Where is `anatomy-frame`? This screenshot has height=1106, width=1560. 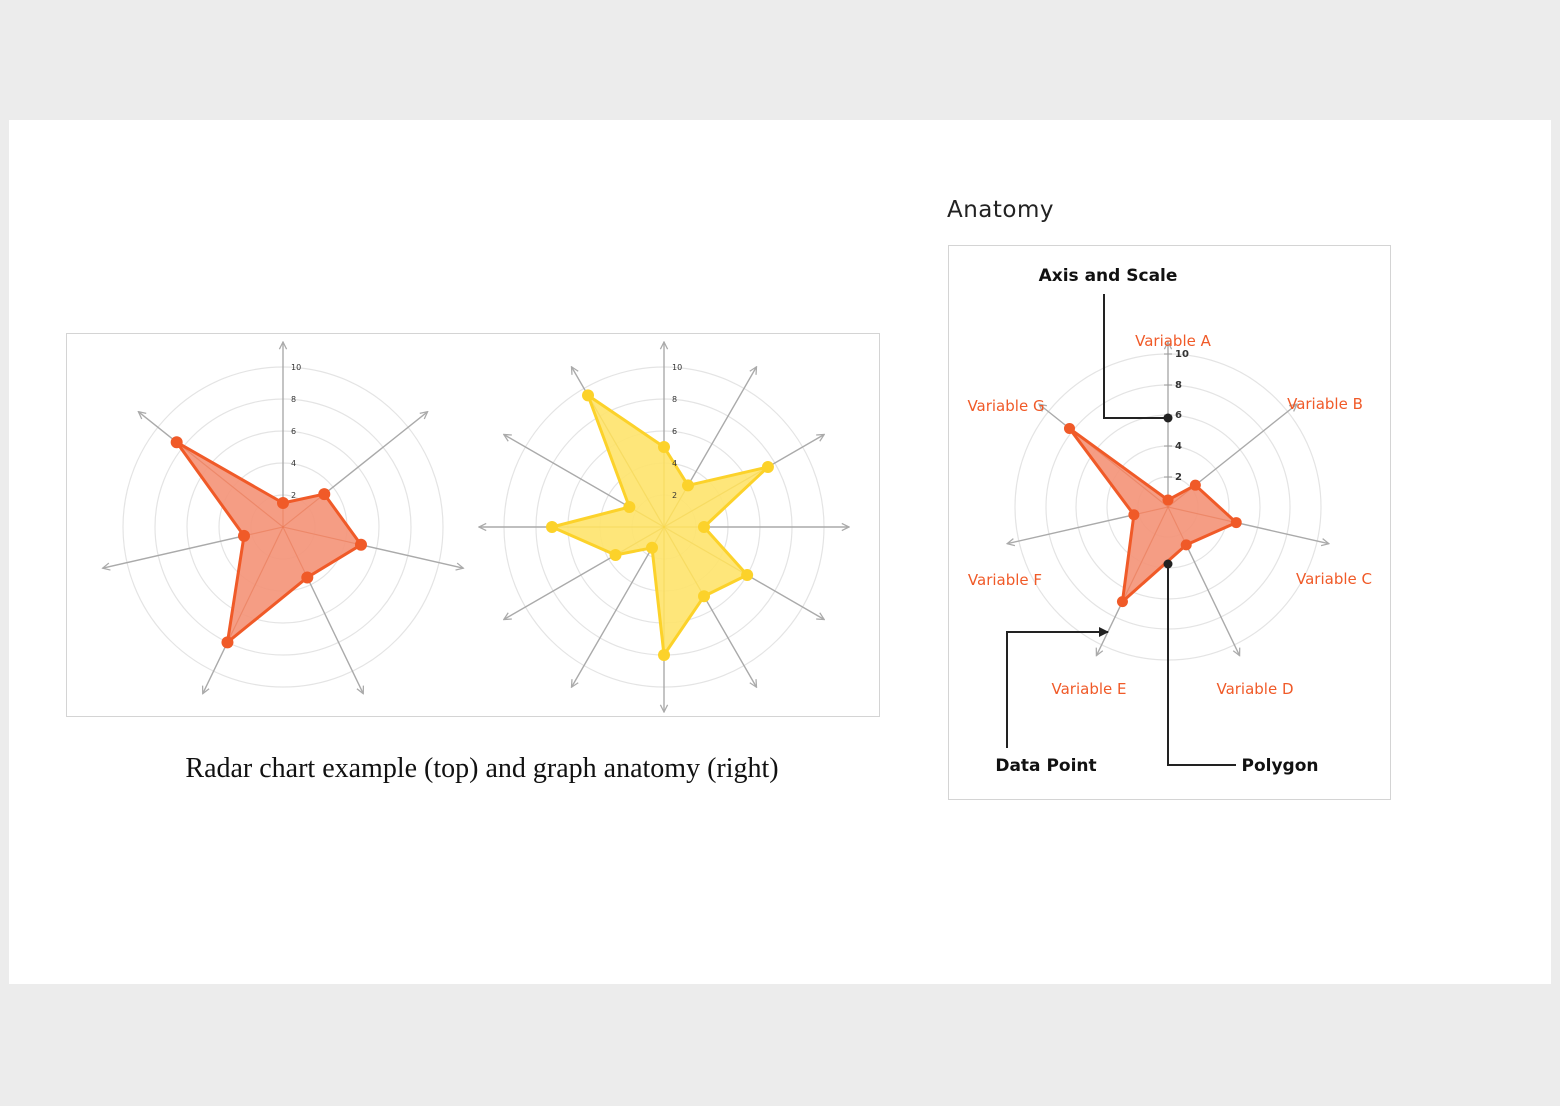 anatomy-frame is located at coordinates (1169, 522).